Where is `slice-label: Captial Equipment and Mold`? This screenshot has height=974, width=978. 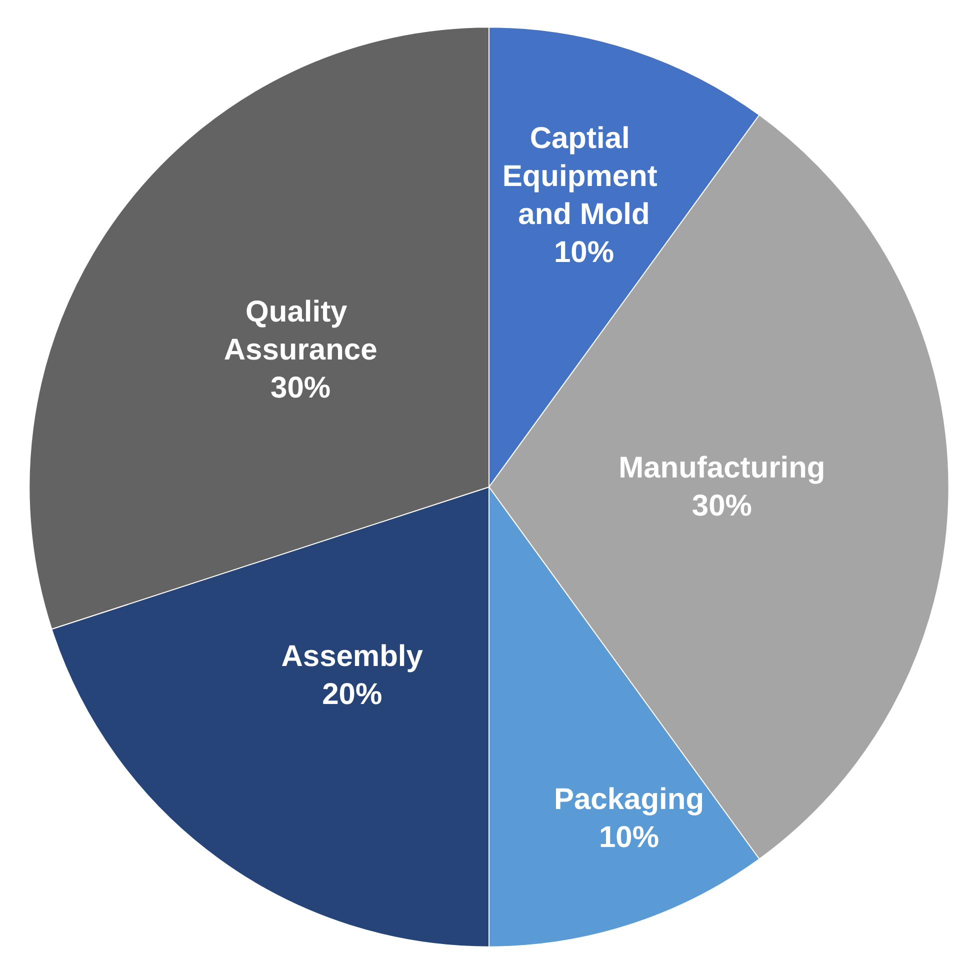 slice-label: Captial Equipment and Mold is located at coordinates (584, 176).